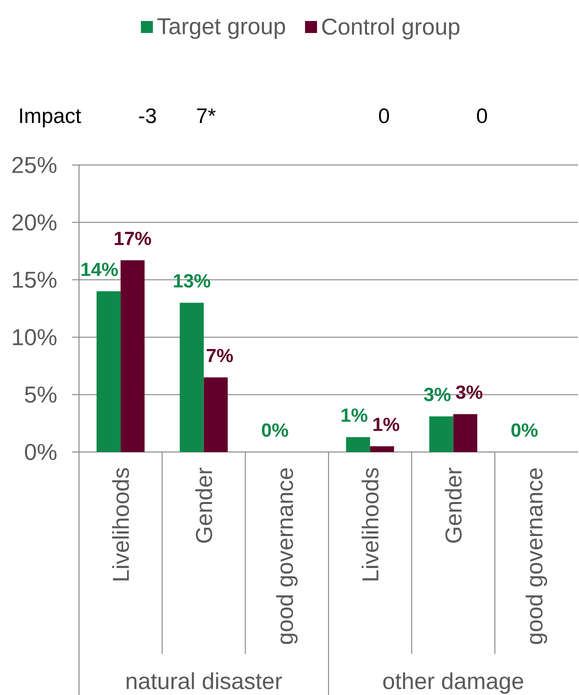 The height and width of the screenshot is (695, 579). I want to click on data-label: 14%, so click(100, 269).